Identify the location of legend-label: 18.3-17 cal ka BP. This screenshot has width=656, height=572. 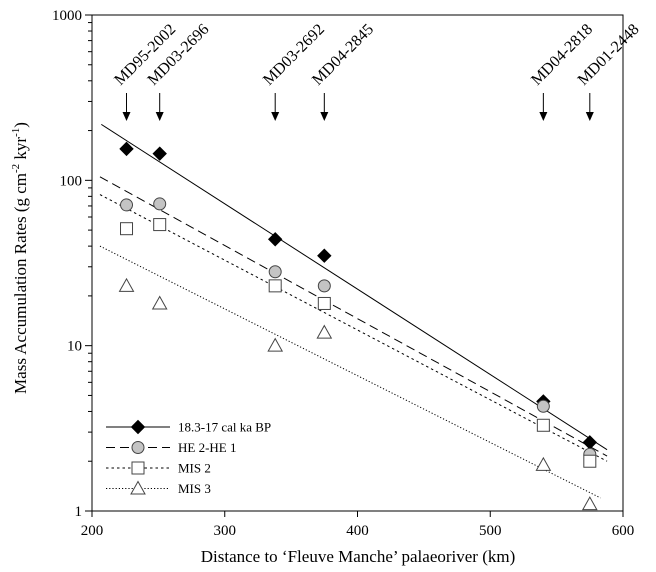
(224, 427).